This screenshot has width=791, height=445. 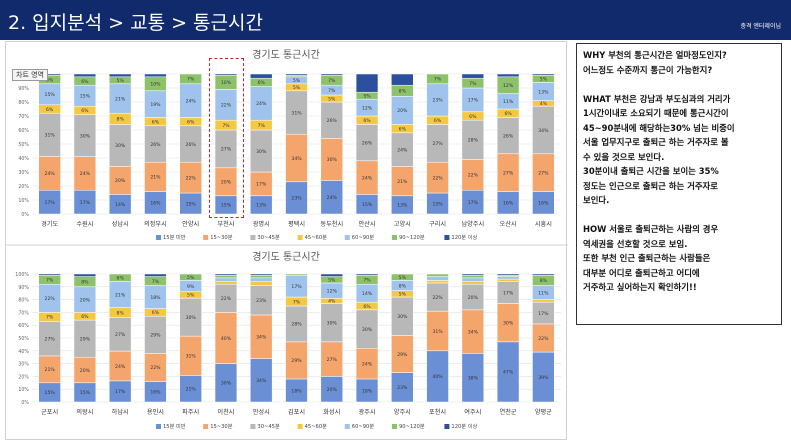 I want to click on analysis-line: 30분이내 출퇴근 시간을 보이는 35%, so click(x=651, y=171).